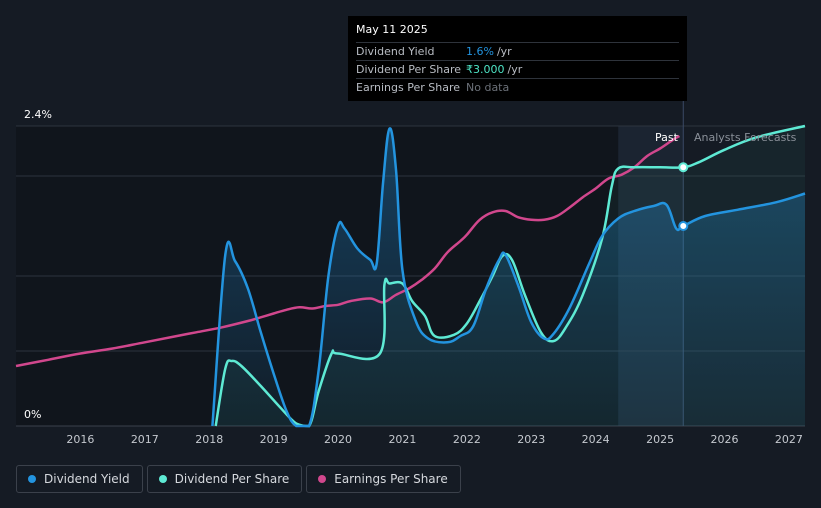  Describe the element at coordinates (408, 87) in the screenshot. I see `tooltip-label: Earnings Per Share` at that location.